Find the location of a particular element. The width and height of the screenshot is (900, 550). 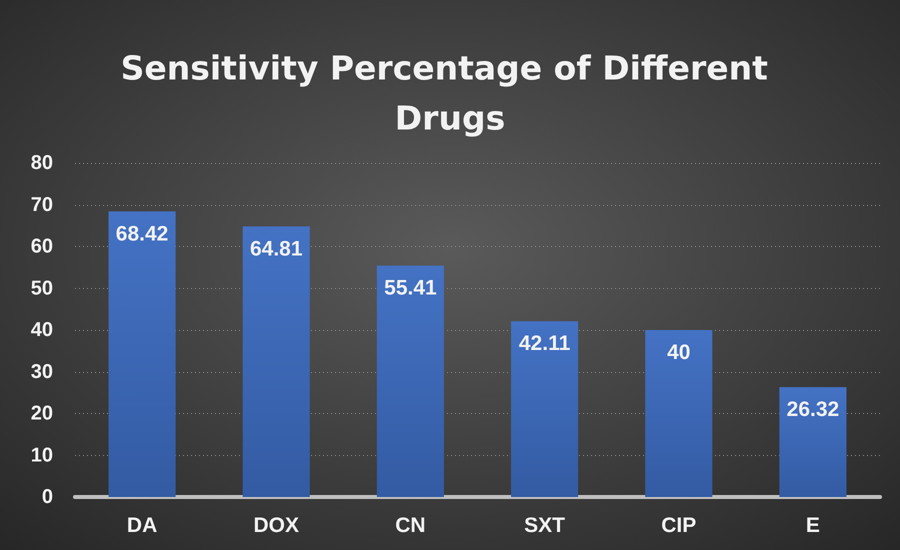

y-tick-label: 30 is located at coordinates (41, 371).